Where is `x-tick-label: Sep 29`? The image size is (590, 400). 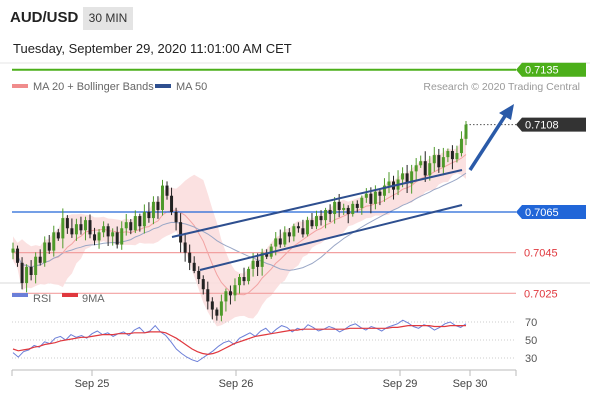 x-tick-label: Sep 29 is located at coordinates (400, 384).